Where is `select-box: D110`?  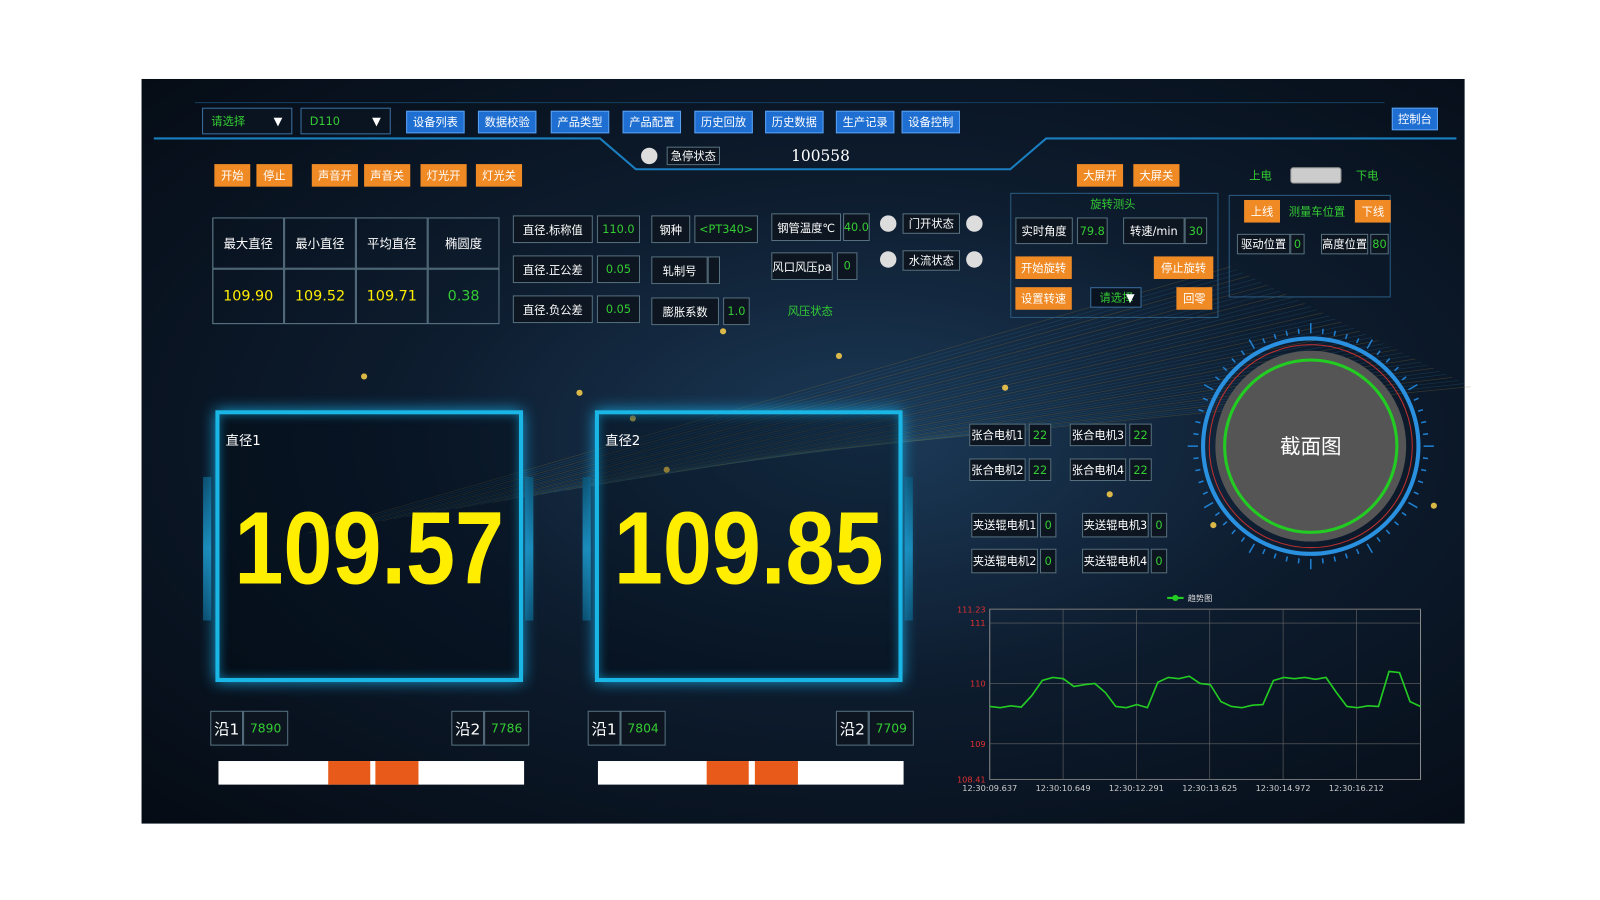 select-box: D110 is located at coordinates (345, 121).